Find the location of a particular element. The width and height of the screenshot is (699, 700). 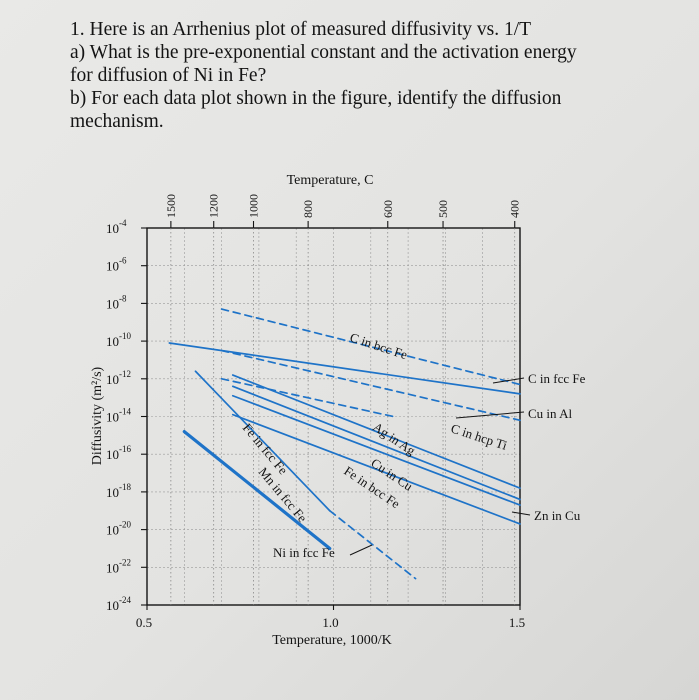

top-tick-label: 800 is located at coordinates (308, 209).